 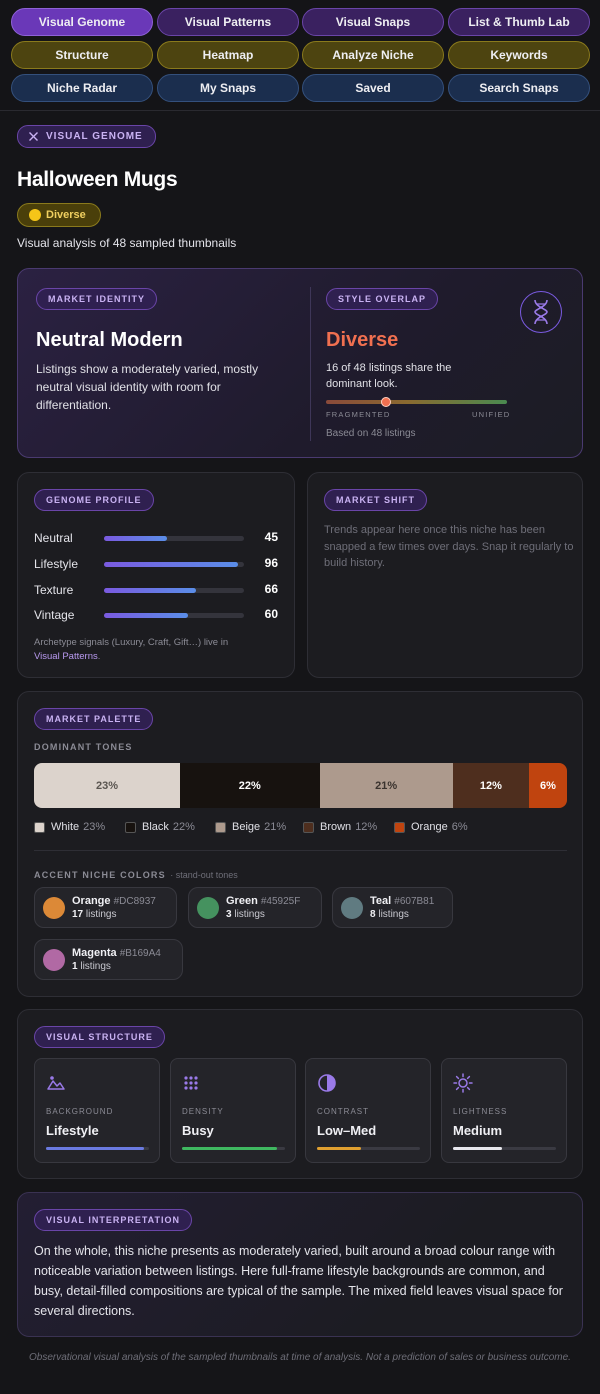 I want to click on legend-pct: 12%, so click(x=366, y=827).